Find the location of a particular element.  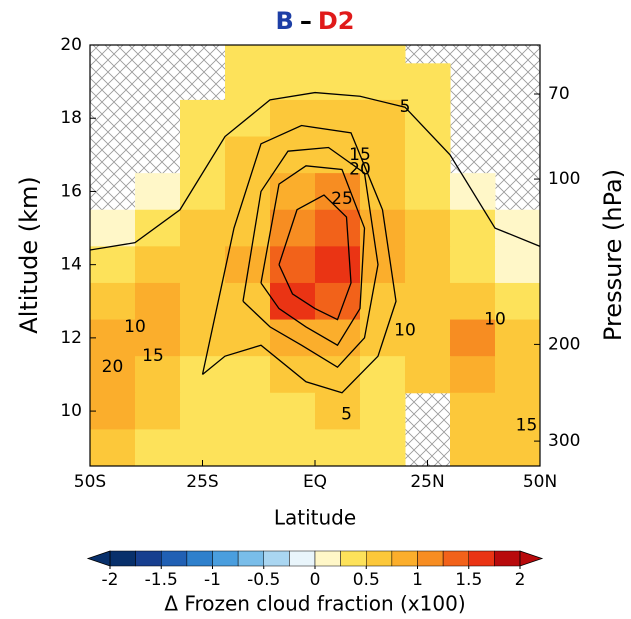

y-tick-label: 16 is located at coordinates (71, 191).